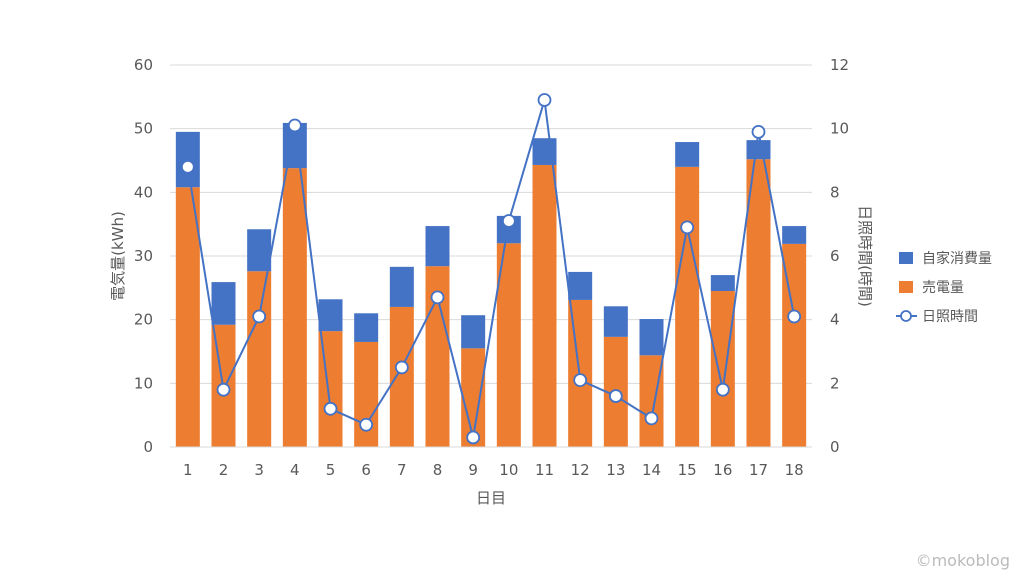 The height and width of the screenshot is (576, 1024). What do you see at coordinates (143, 192) in the screenshot?
I see `y-tick-label: 40` at bounding box center [143, 192].